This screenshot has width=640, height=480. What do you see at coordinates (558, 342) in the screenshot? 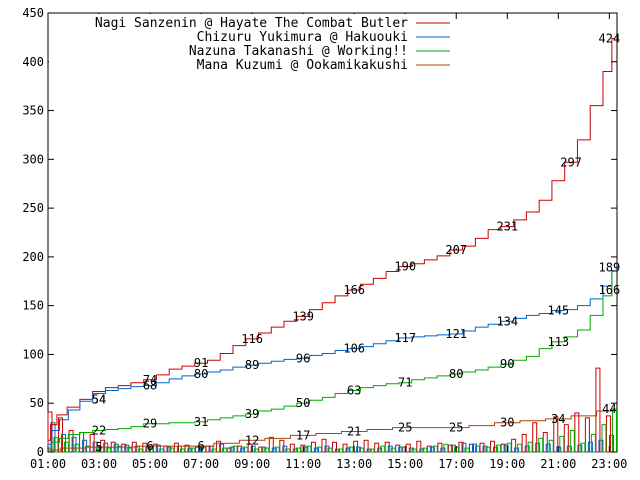
I see `data-label-s2-9: 113` at bounding box center [558, 342].